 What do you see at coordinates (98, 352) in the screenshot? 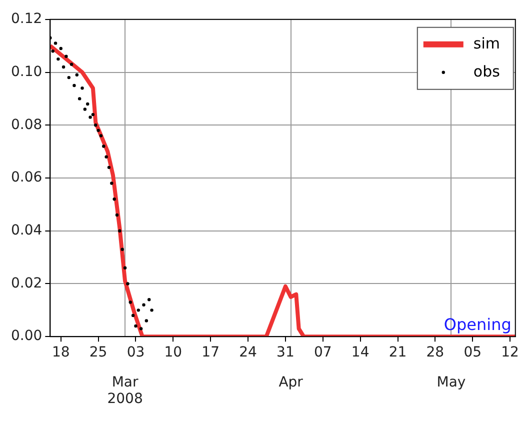
I see `x-tick-label: 25` at bounding box center [98, 352].